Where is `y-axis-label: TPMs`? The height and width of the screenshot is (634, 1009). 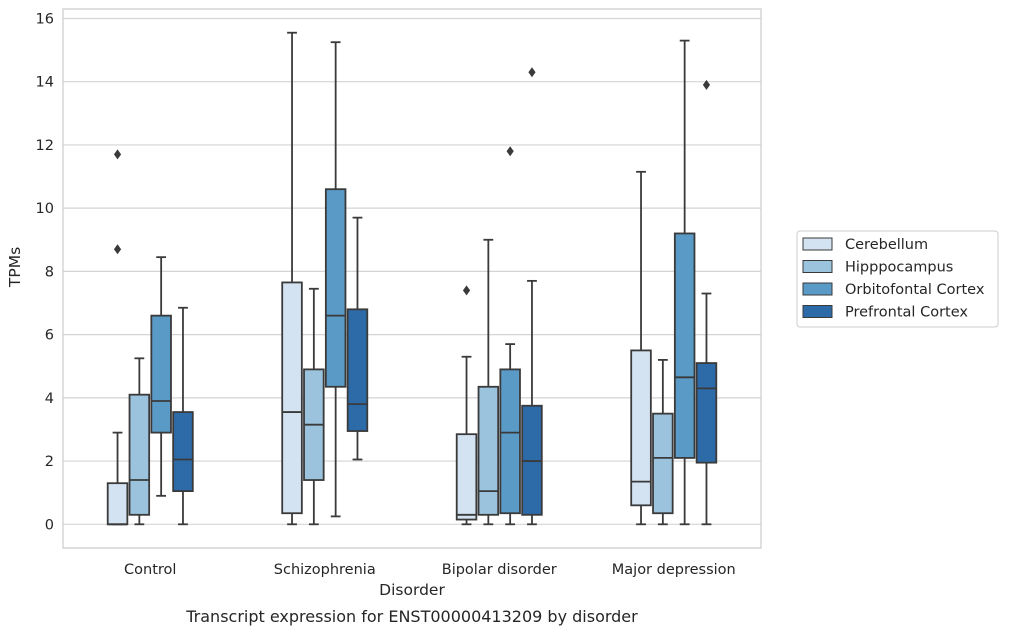 y-axis-label: TPMs is located at coordinates (15, 267).